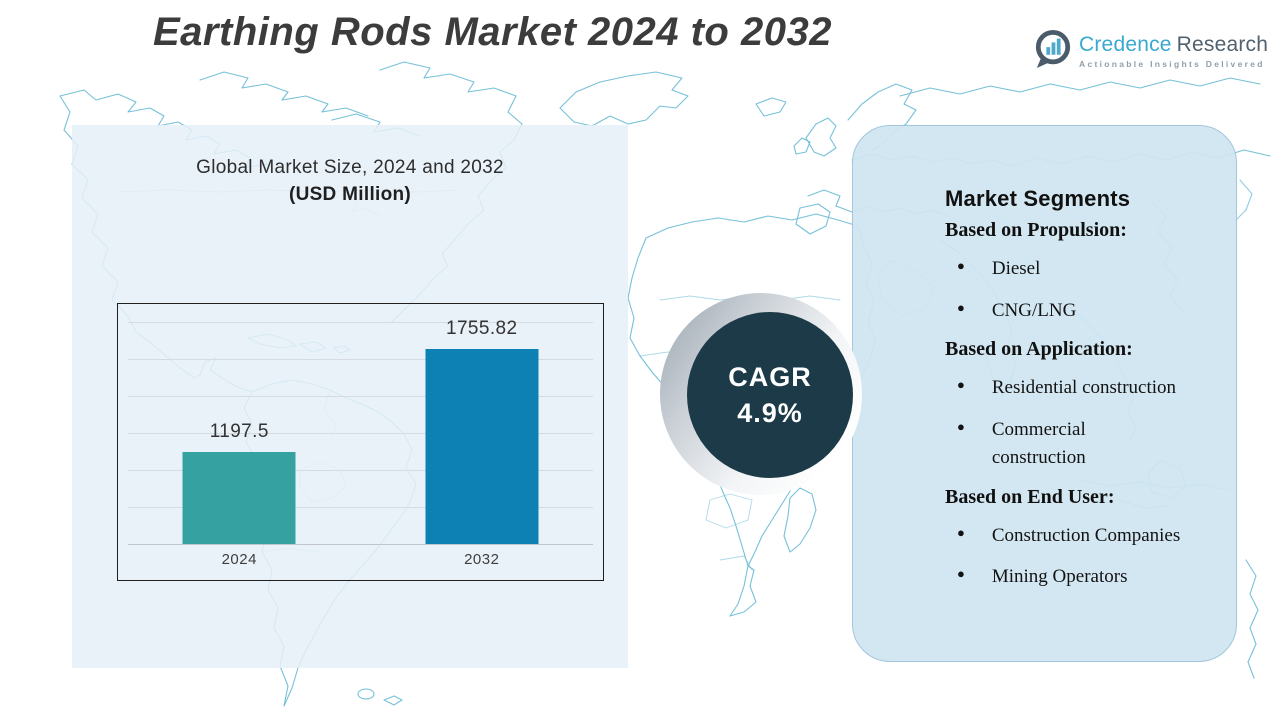  Describe the element at coordinates (482, 328) in the screenshot. I see `bar-value-label: 1755.82` at that location.